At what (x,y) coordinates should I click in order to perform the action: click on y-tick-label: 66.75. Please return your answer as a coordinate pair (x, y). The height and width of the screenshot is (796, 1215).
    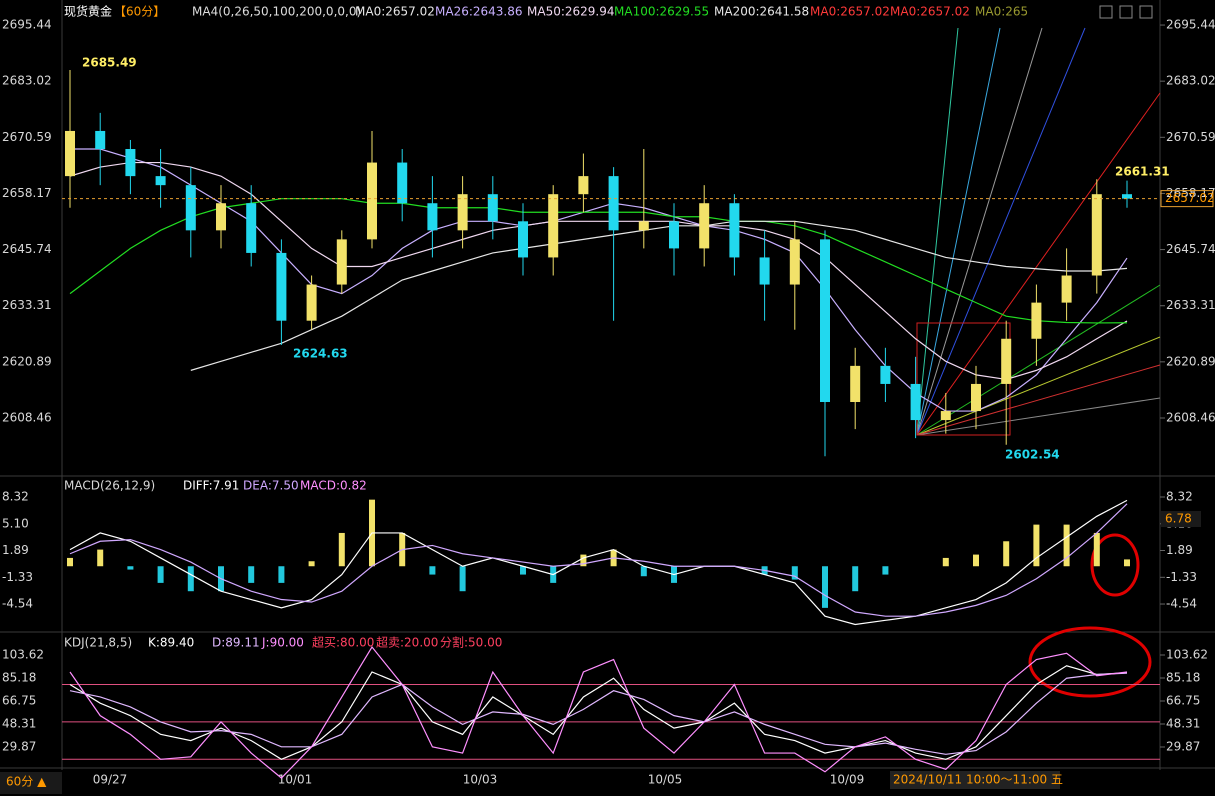
    Looking at the image, I should click on (1183, 700).